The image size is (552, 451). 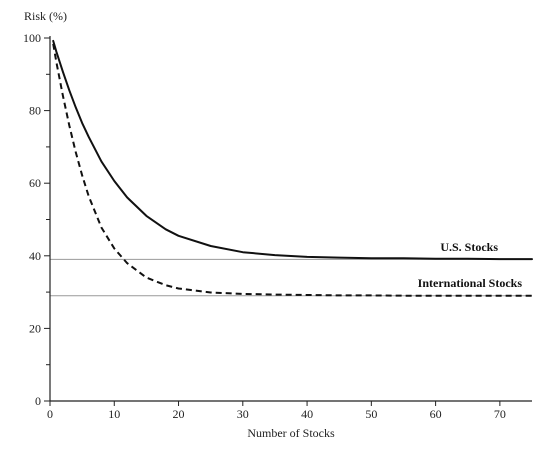 I want to click on x-tick-label-50: 50, so click(x=371, y=414).